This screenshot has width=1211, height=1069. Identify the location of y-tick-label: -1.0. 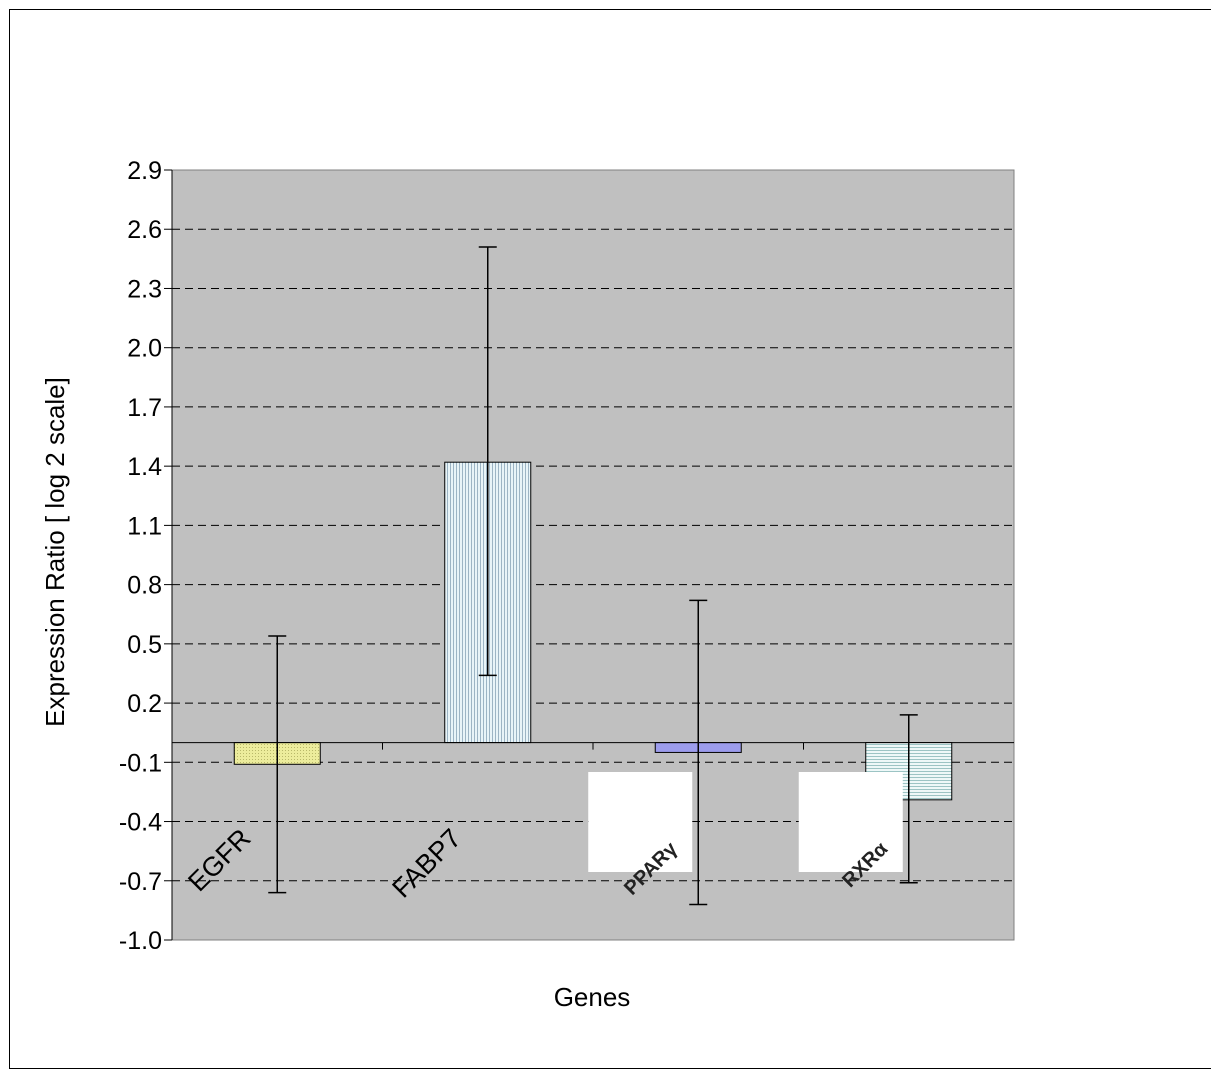
(140, 941).